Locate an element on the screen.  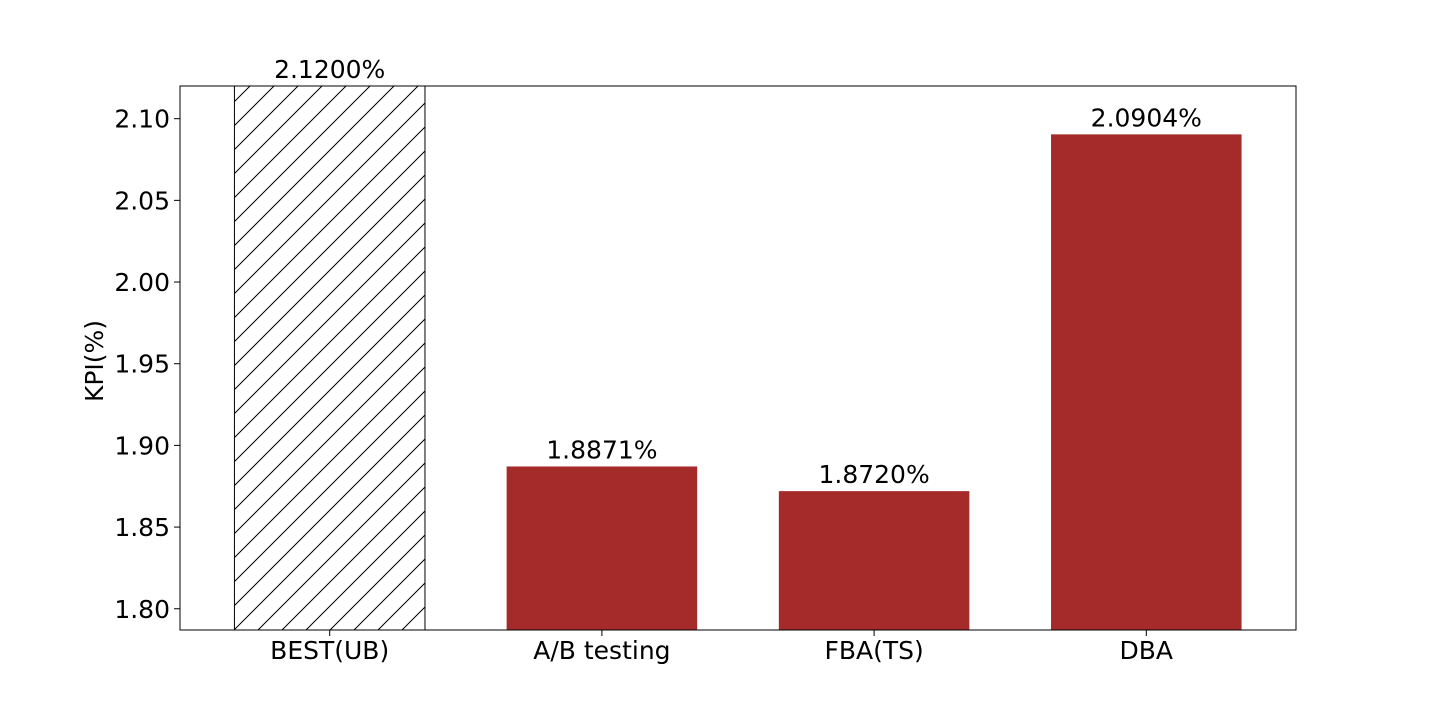
x-tick-label-0: BEST(UB) is located at coordinates (329, 650).